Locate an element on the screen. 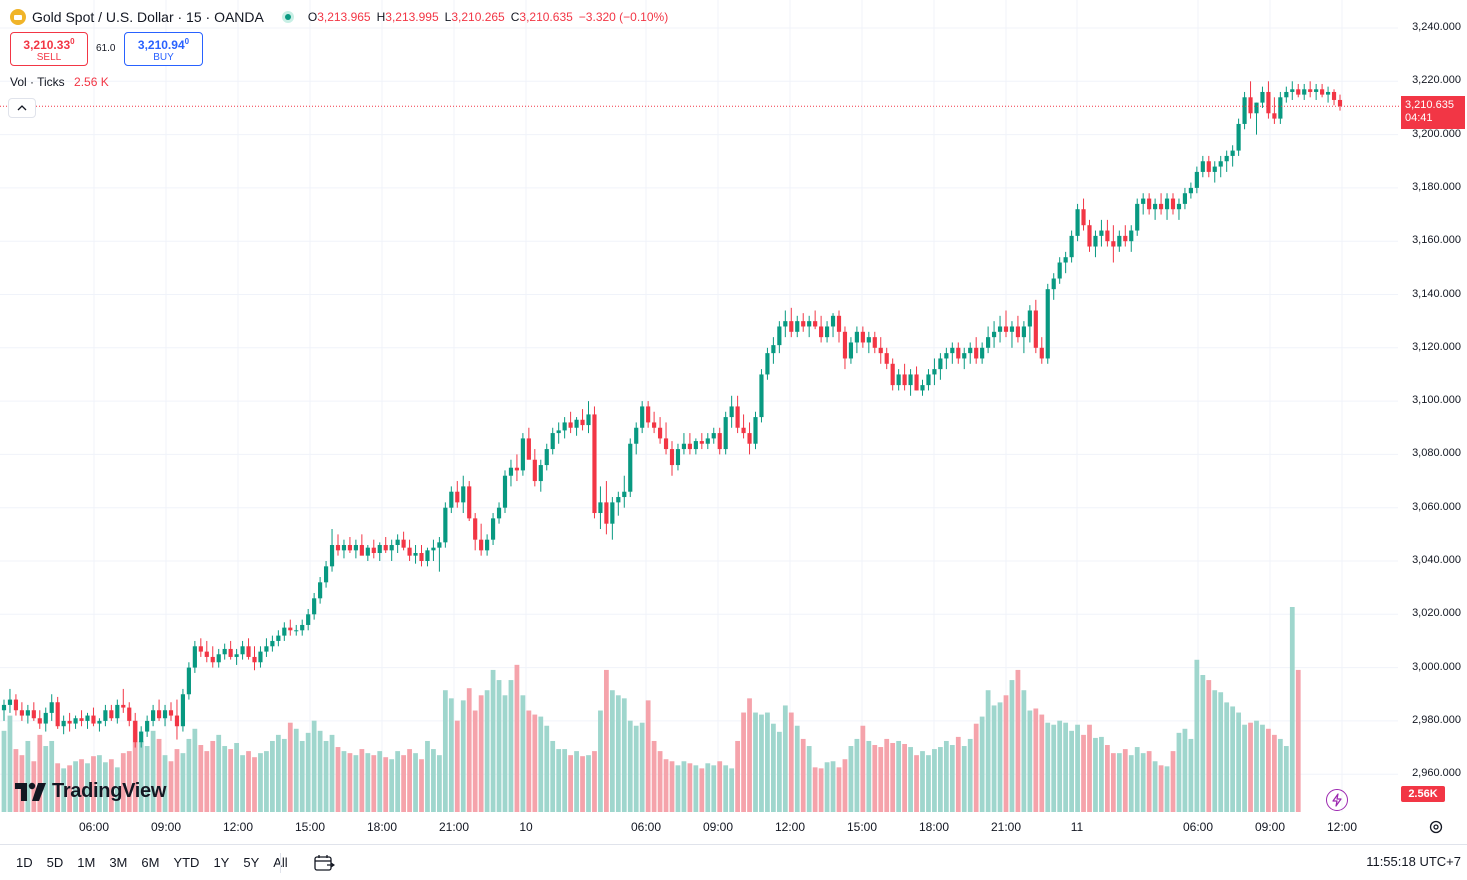 The height and width of the screenshot is (880, 1467). current-price-value: 3,210.635 is located at coordinates (1429, 105).